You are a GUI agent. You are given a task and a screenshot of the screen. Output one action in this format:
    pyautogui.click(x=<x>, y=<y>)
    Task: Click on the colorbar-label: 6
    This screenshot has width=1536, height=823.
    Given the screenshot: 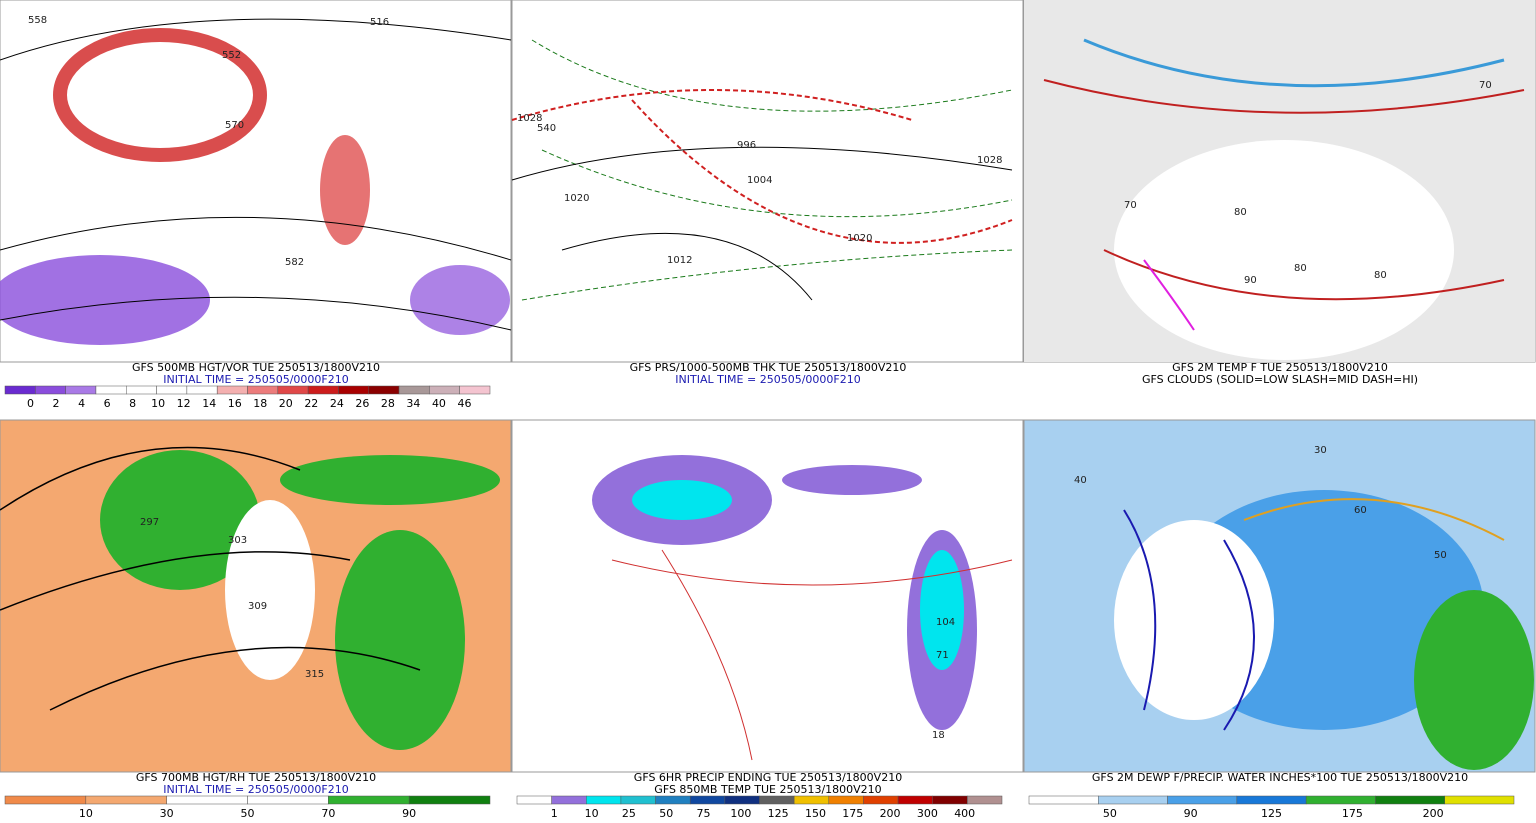 What is the action you would take?
    pyautogui.click(x=107, y=403)
    